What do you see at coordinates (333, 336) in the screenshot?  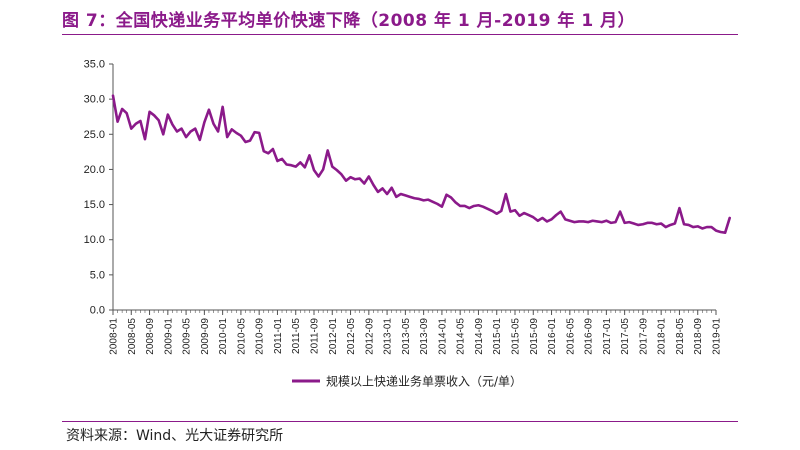 I see `x-tick-label: 2012-01` at bounding box center [333, 336].